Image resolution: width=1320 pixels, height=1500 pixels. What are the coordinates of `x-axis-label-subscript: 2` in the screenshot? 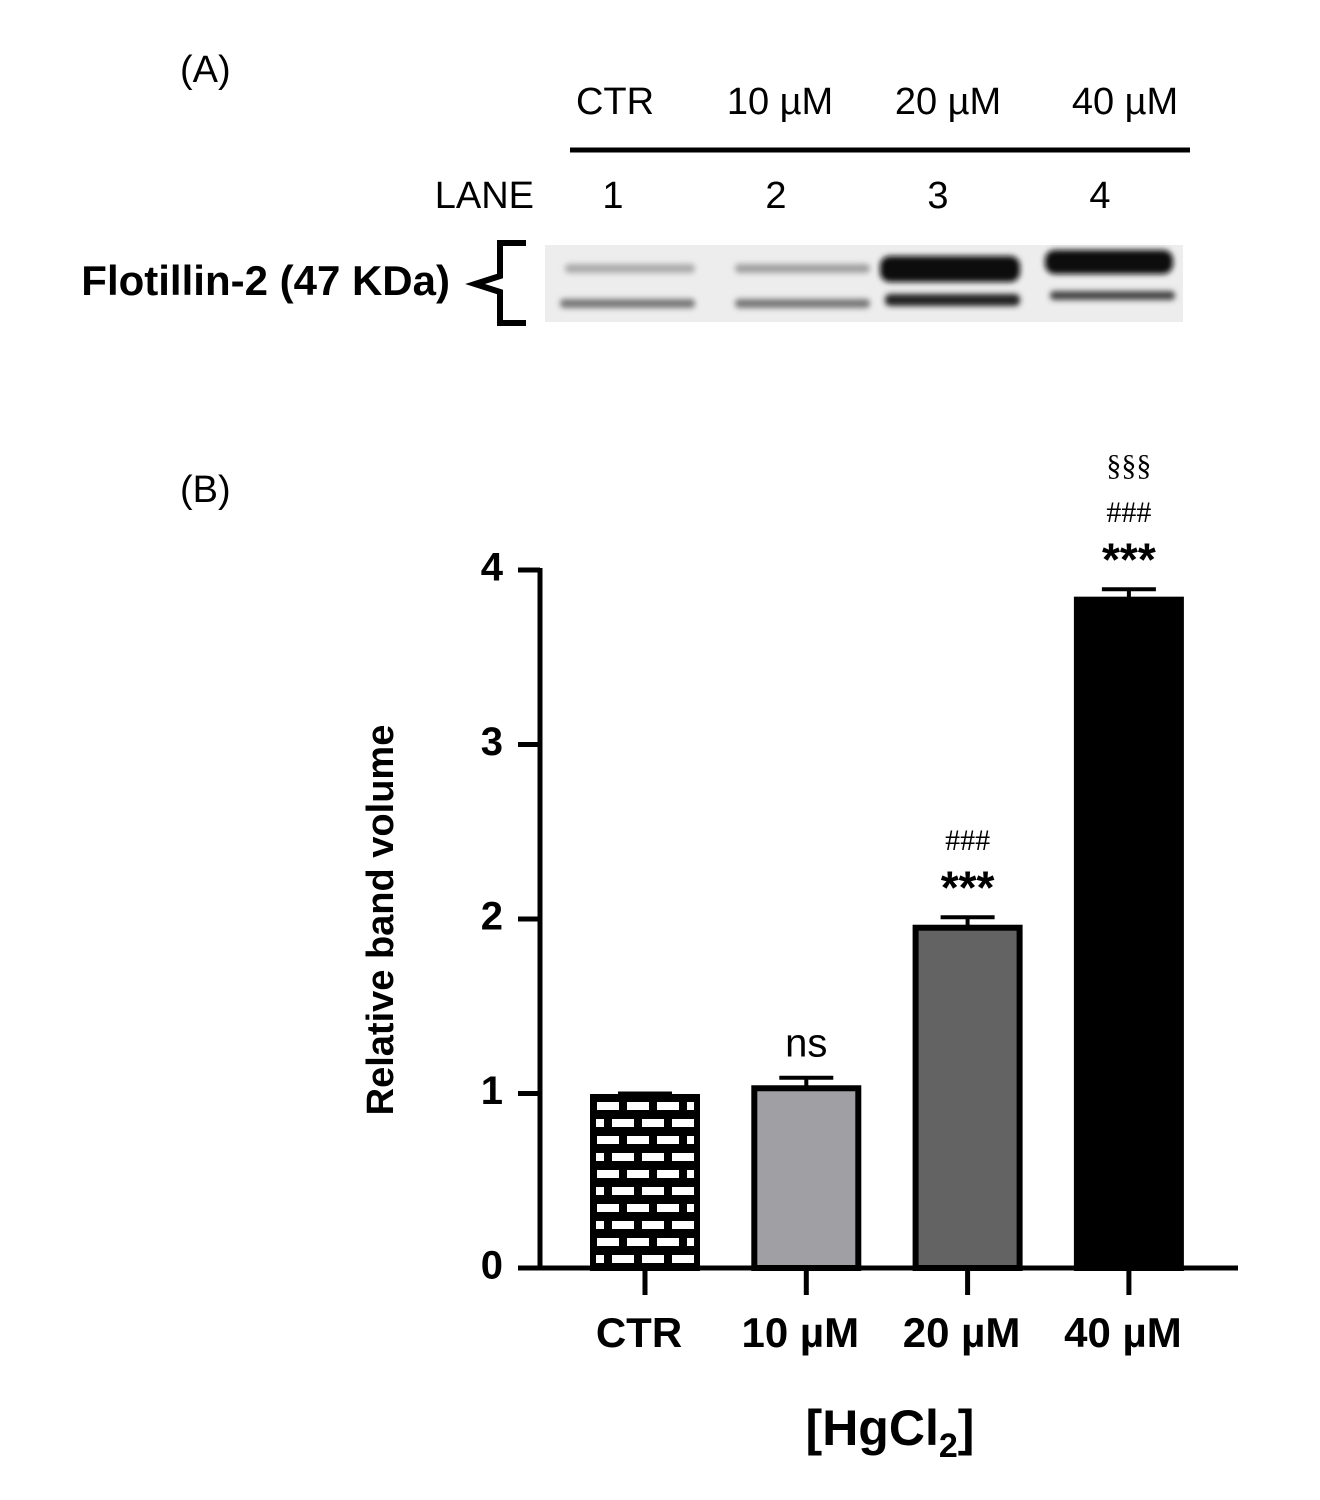 It's located at (948, 1446).